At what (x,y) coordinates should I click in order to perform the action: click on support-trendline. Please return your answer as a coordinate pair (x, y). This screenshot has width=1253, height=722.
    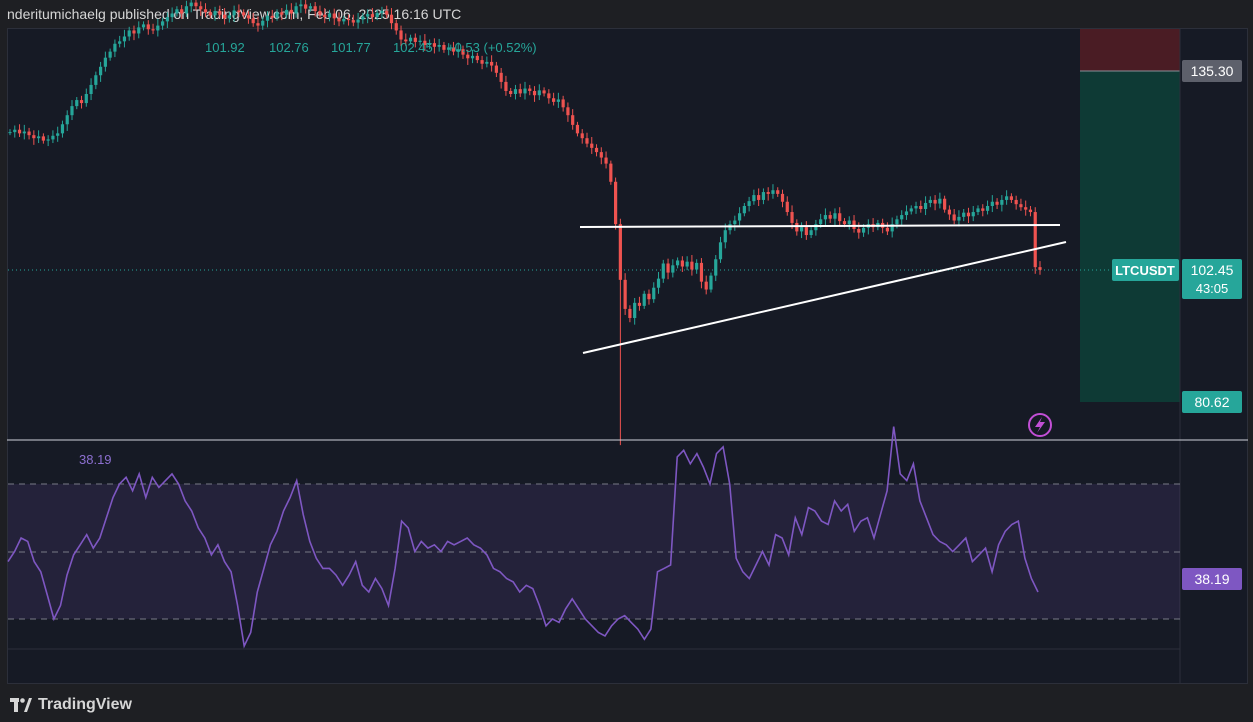
    Looking at the image, I should click on (824, 297).